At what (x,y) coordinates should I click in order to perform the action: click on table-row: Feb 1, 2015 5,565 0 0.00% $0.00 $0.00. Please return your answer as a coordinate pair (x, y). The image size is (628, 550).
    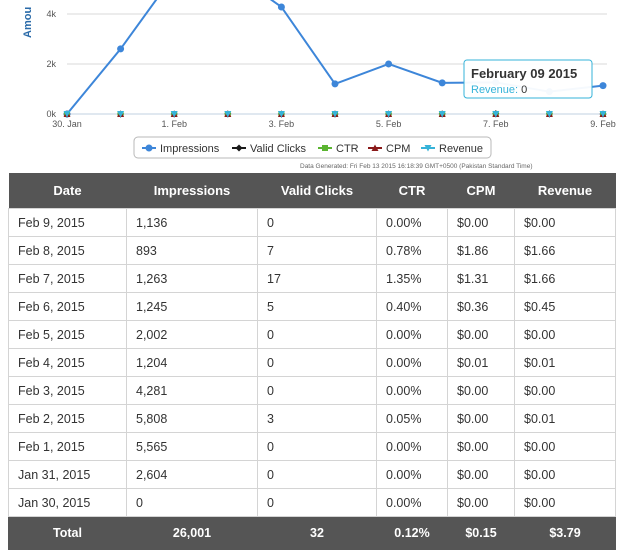
    Looking at the image, I should click on (312, 446).